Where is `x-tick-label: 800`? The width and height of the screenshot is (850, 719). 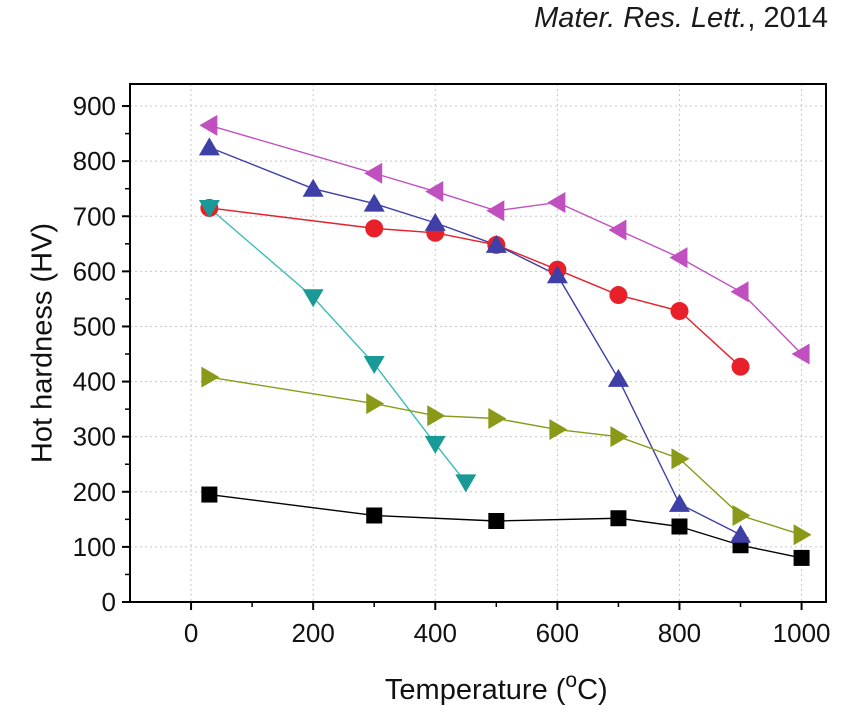 x-tick-label: 800 is located at coordinates (679, 633).